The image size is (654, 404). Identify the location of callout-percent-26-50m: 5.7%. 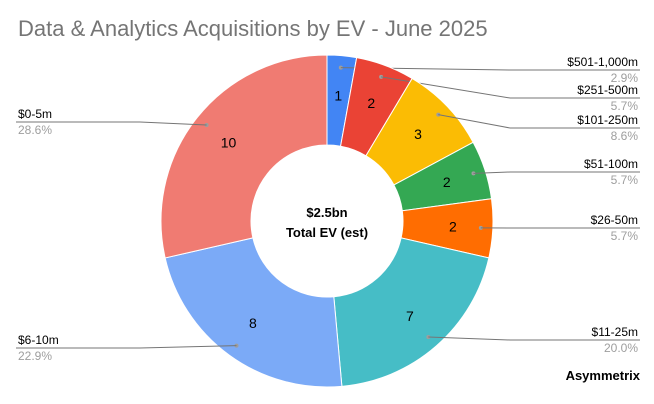
(625, 236).